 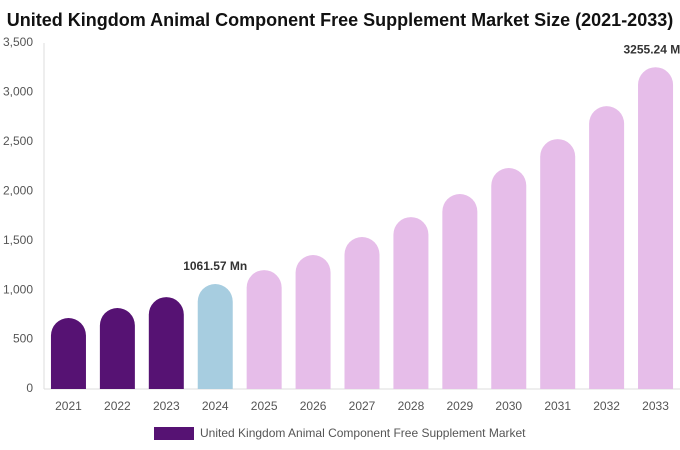 I want to click on x-tick-label: 2025, so click(x=264, y=406).